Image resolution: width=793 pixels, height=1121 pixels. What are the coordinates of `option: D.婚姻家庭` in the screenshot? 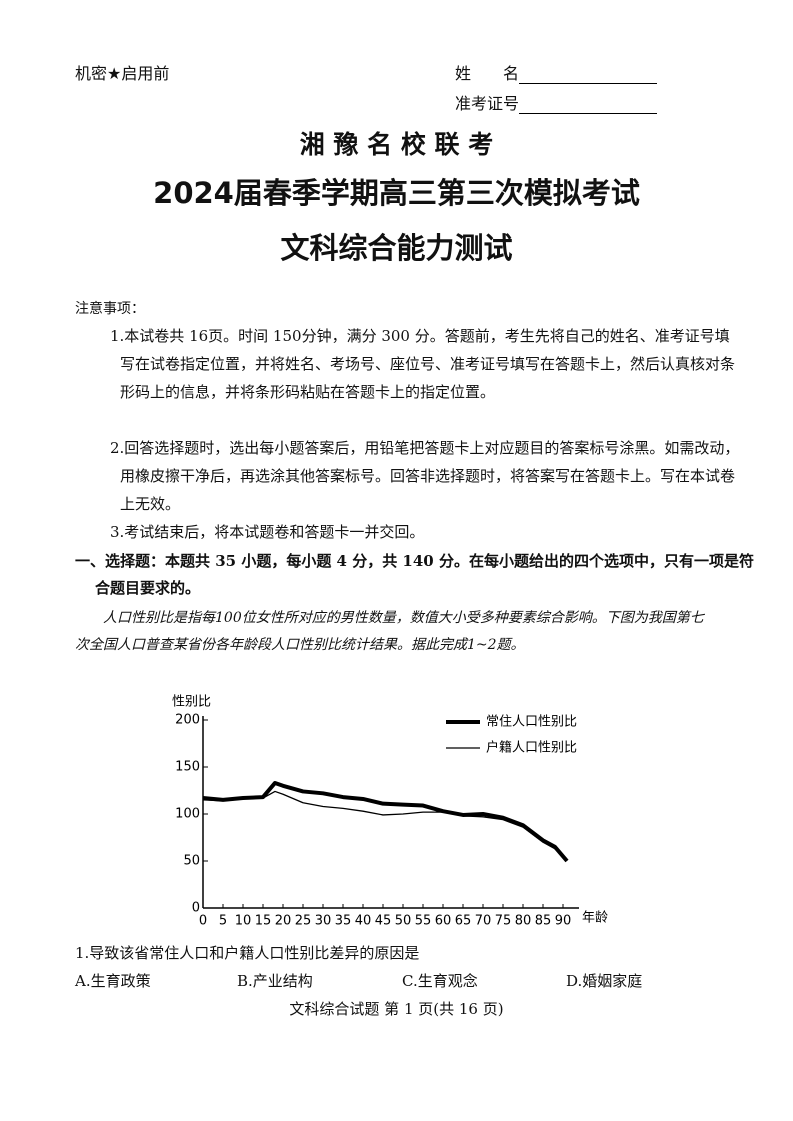 It's located at (604, 981).